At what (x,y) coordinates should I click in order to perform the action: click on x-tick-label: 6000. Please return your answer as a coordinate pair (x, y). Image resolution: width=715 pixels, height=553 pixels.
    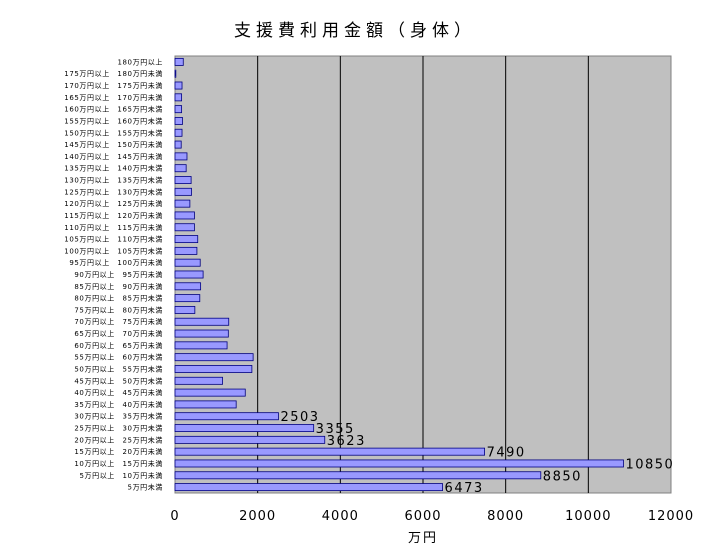
    Looking at the image, I should click on (422, 516).